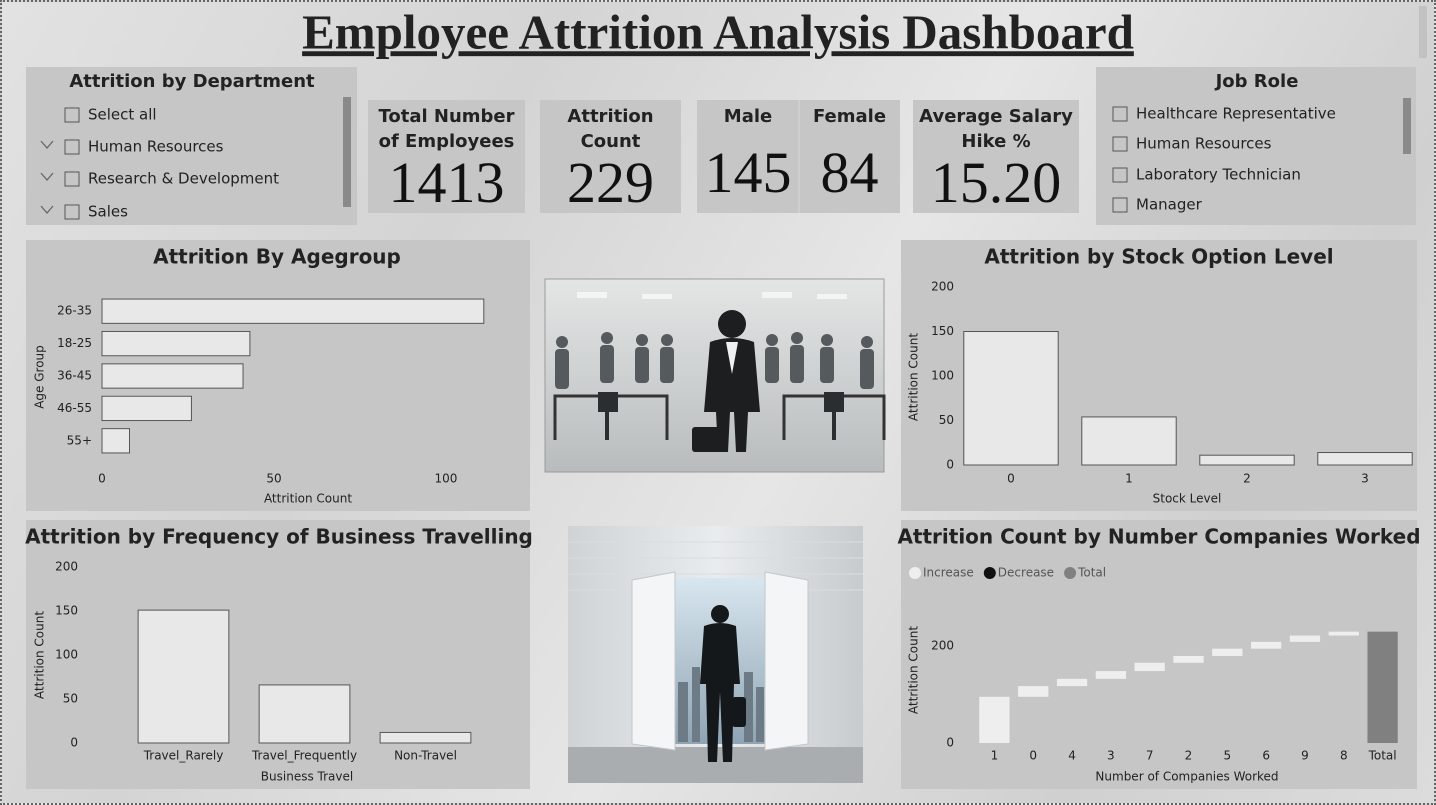 The image size is (1436, 805). Describe the element at coordinates (849, 156) in the screenshot. I see `kpi-card: Female 84` at that location.